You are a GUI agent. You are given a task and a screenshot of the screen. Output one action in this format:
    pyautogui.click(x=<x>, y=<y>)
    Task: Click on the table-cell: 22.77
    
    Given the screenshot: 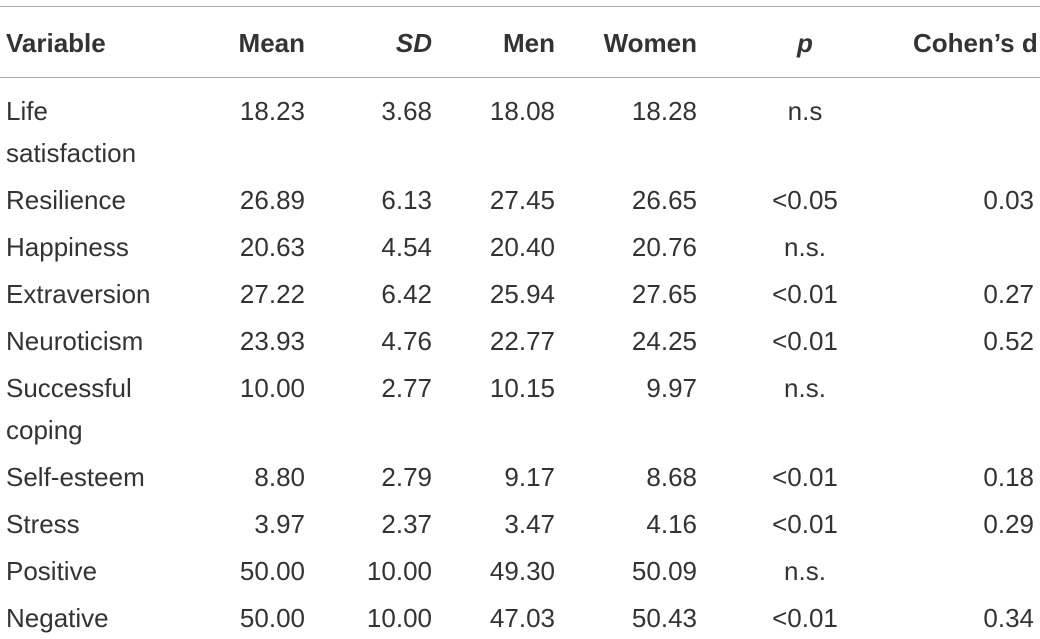 What is the action you would take?
    pyautogui.click(x=493, y=338)
    